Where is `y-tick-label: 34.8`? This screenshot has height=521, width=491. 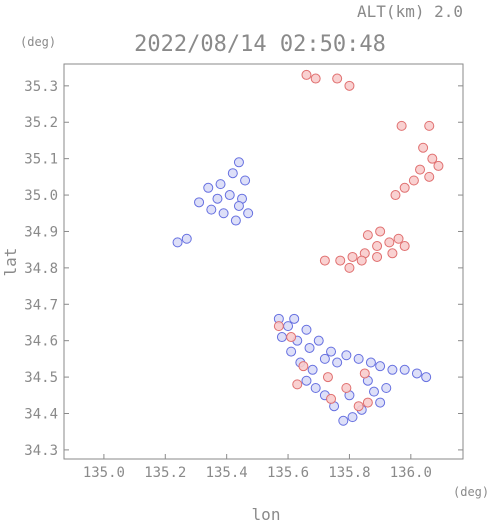 y-tick-label: 34.8 is located at coordinates (41, 269).